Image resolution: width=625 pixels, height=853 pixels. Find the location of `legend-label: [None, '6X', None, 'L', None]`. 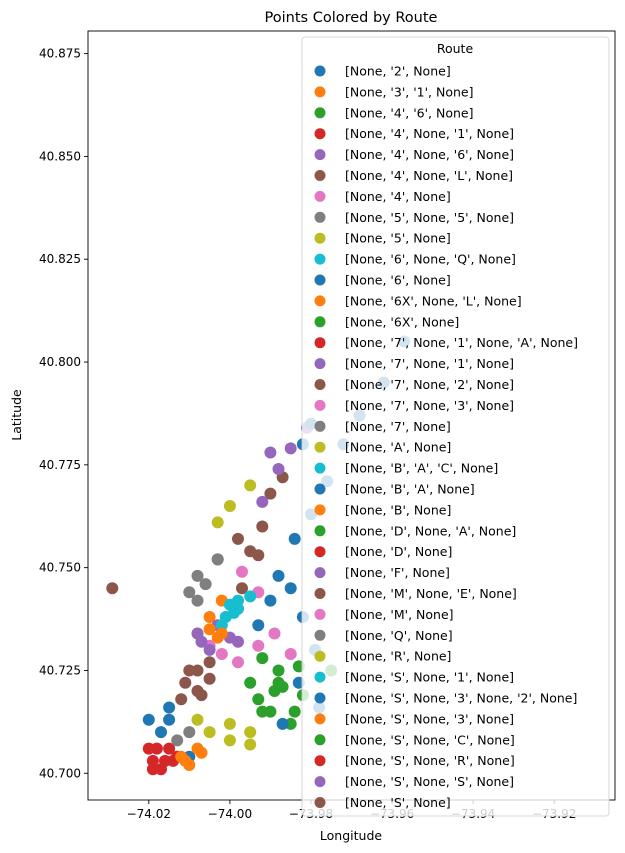

legend-label: [None, '6X', None, 'L', None] is located at coordinates (433, 300).